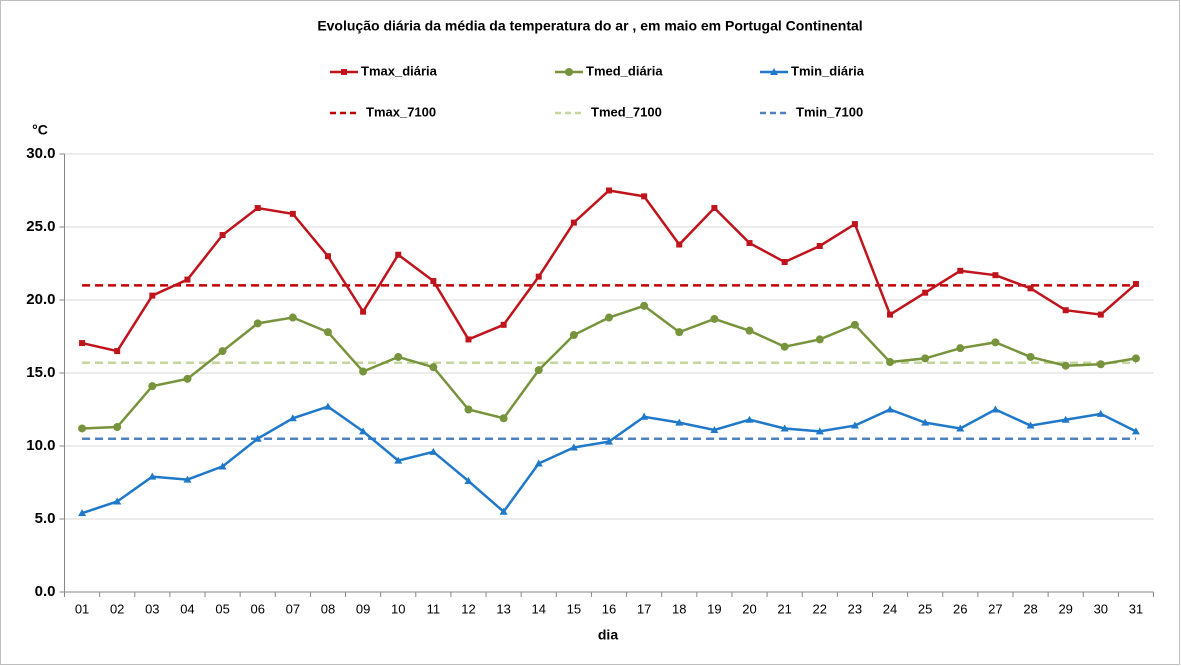 This screenshot has height=666, width=1181. What do you see at coordinates (257, 608) in the screenshot?
I see `x-tick-label: 06` at bounding box center [257, 608].